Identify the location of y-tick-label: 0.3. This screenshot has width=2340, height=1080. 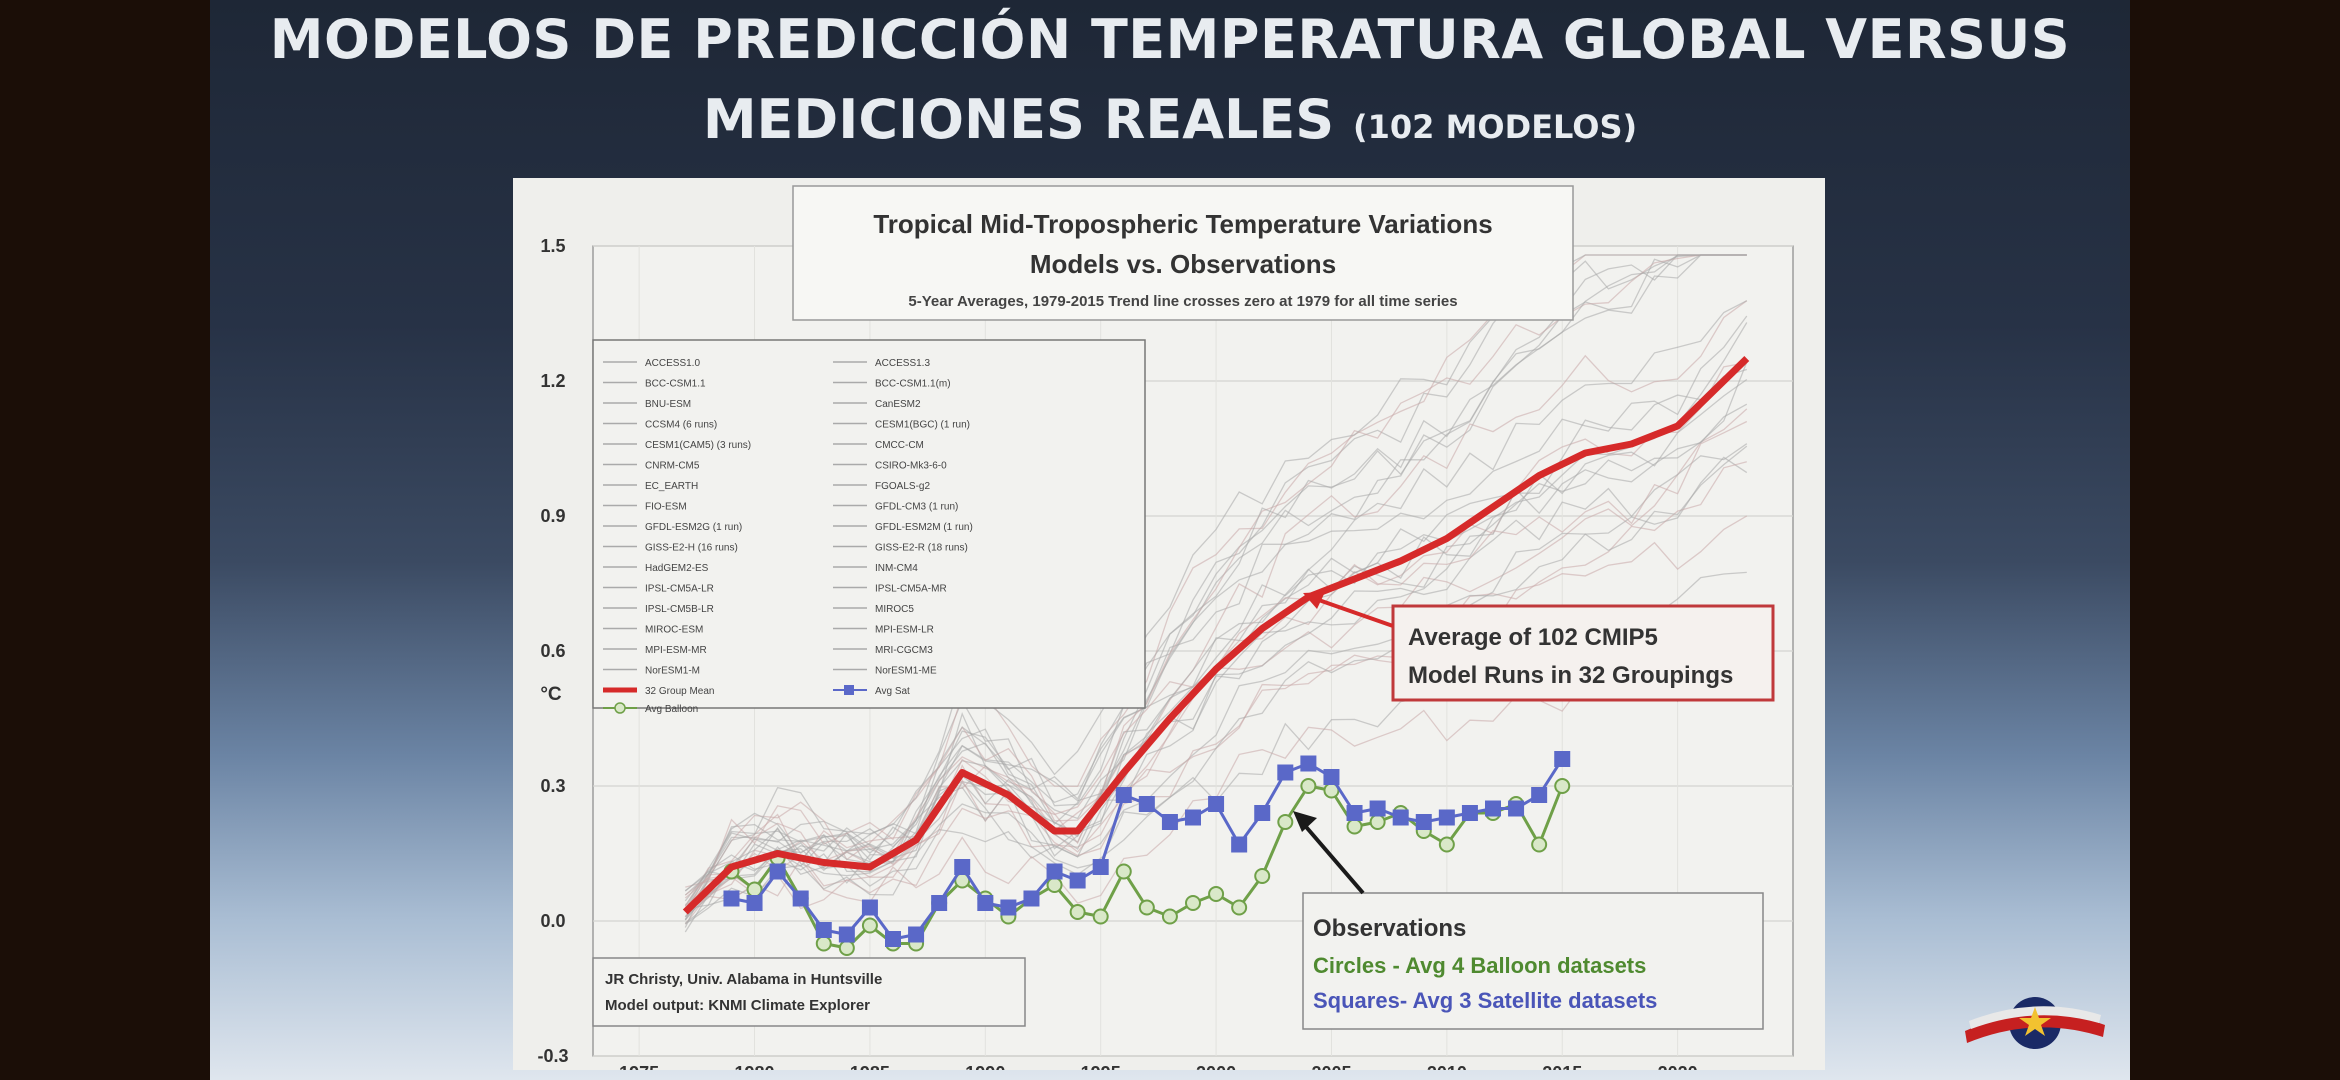
(552, 786).